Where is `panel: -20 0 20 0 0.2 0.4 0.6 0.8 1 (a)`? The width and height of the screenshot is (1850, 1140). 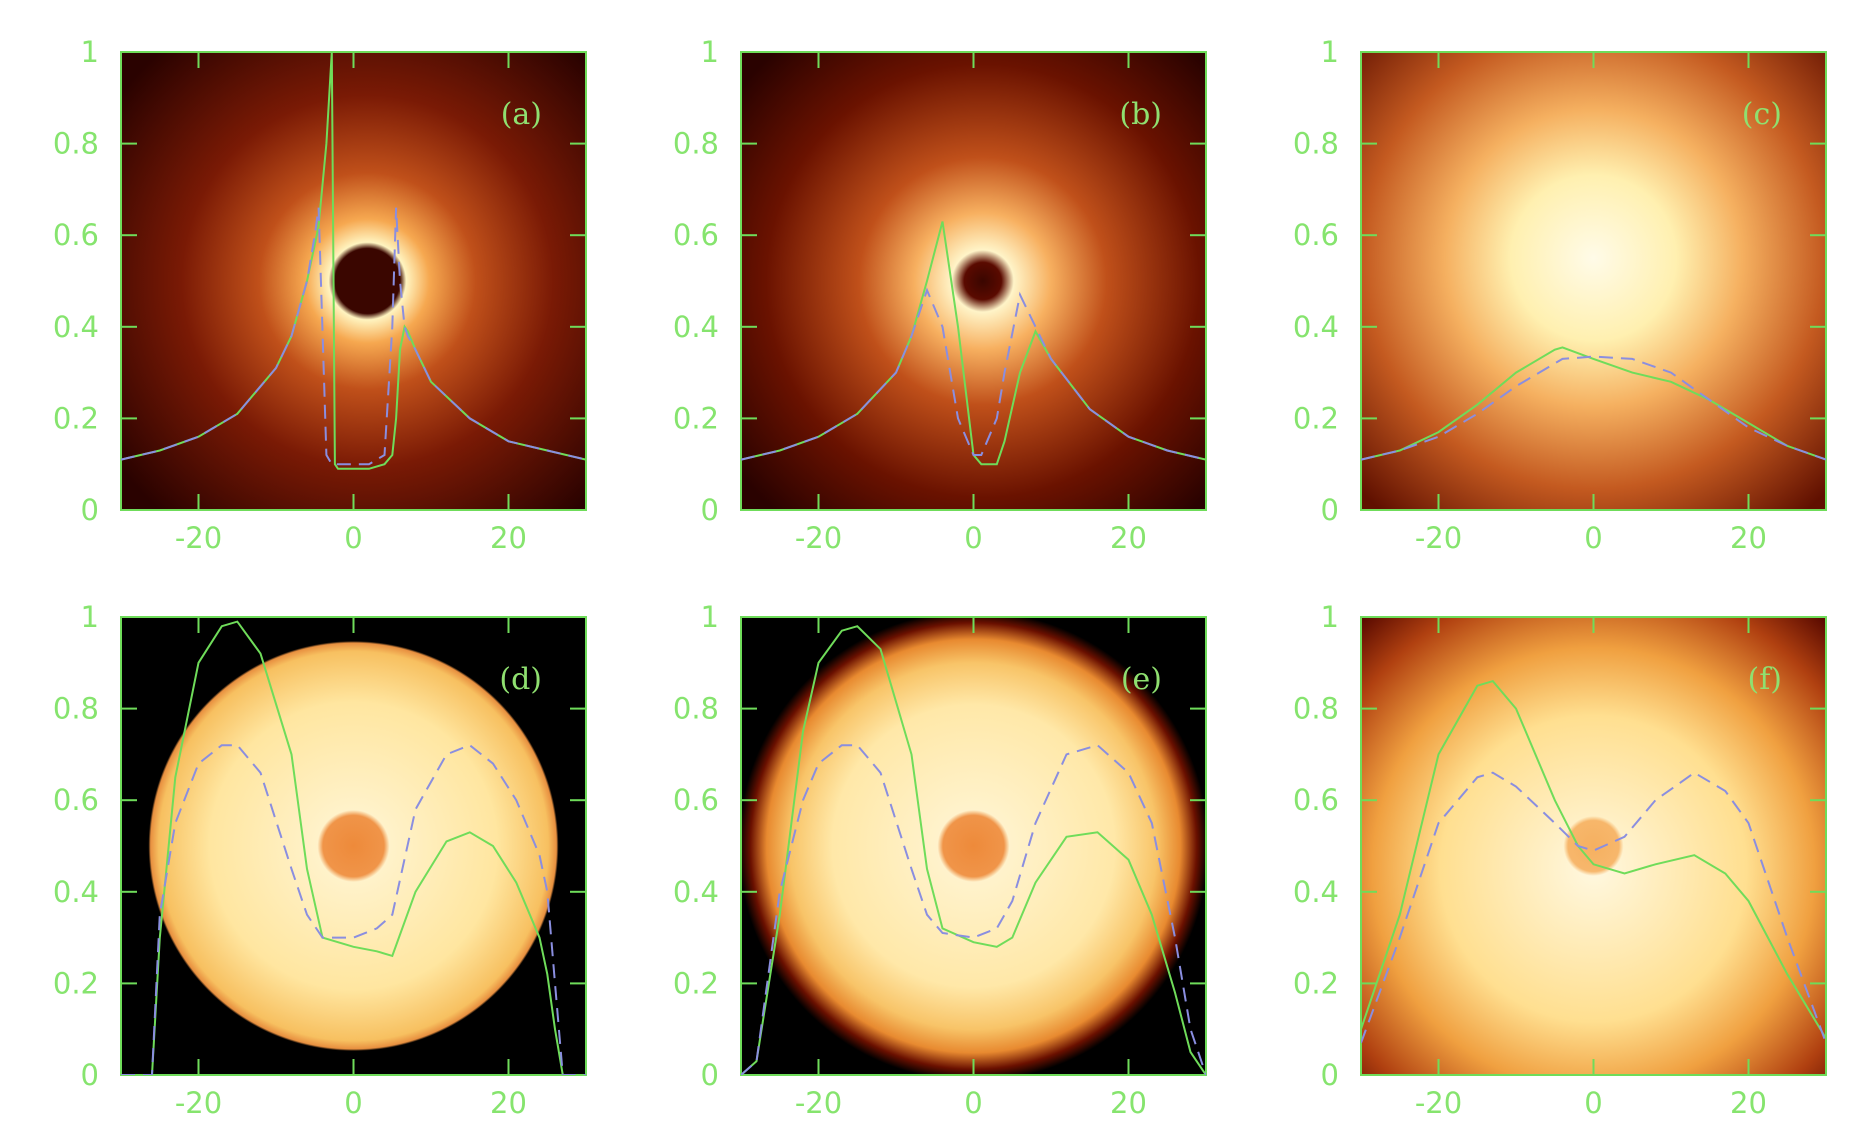 panel: -20 0 20 0 0.2 0.4 0.6 0.8 1 (a) is located at coordinates (320, 295).